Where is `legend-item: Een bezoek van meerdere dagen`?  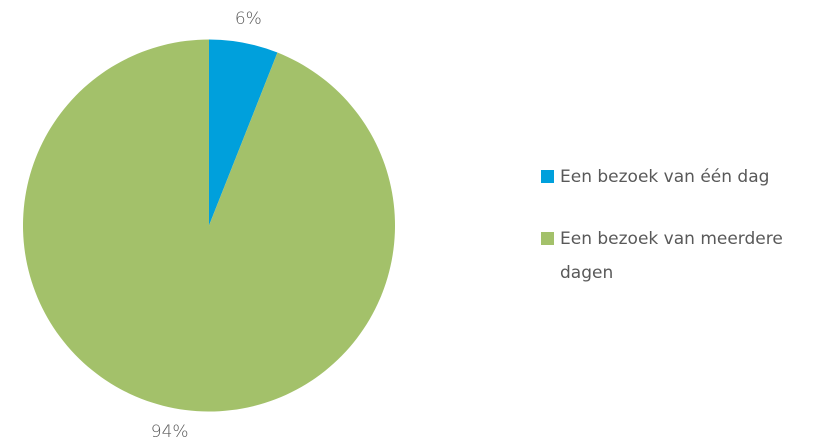 legend-item: Een bezoek van meerdere dagen is located at coordinates (671, 256).